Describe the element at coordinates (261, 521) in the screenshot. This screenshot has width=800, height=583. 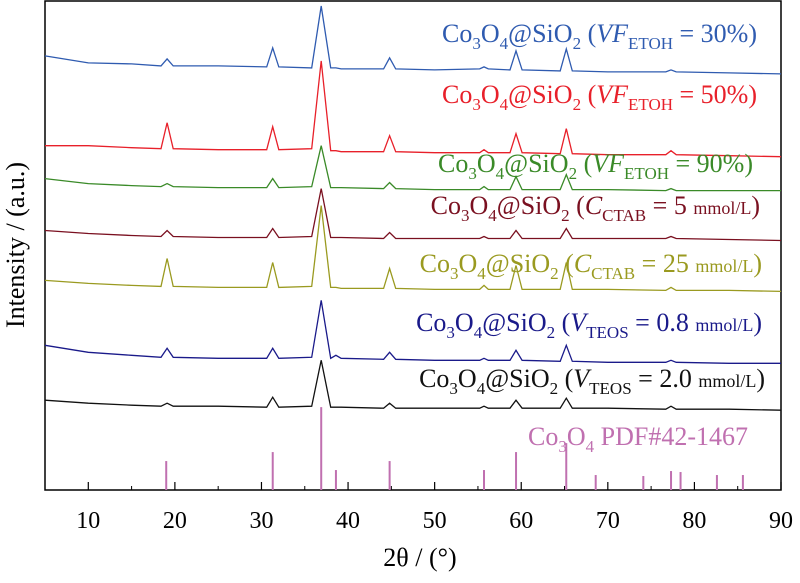
I see `x-tick-label: 30` at that location.